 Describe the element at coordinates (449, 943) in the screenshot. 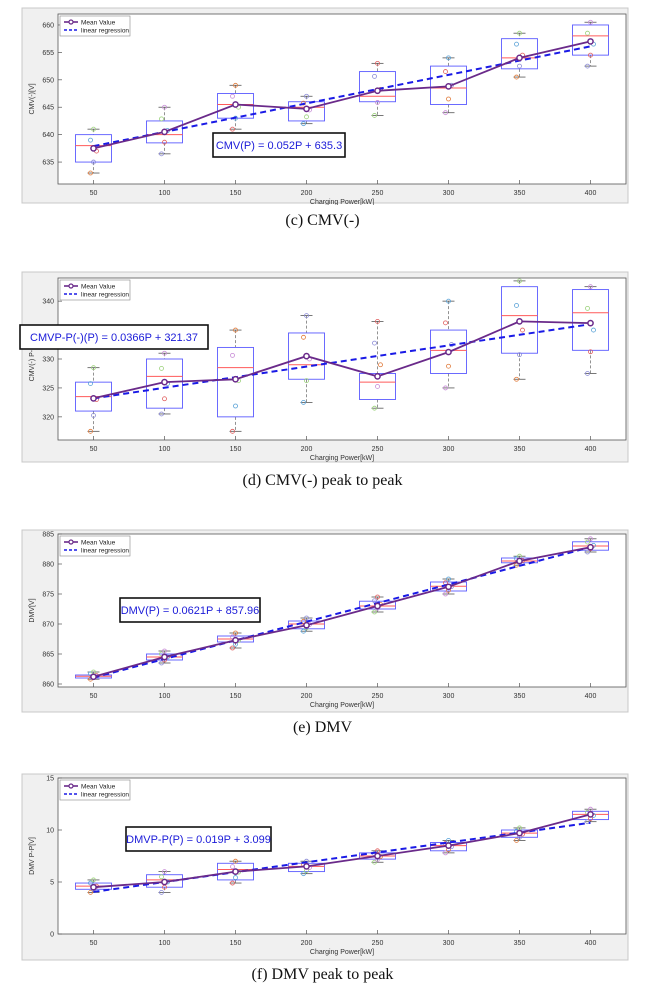

I see `x-tick-label: 300` at that location.